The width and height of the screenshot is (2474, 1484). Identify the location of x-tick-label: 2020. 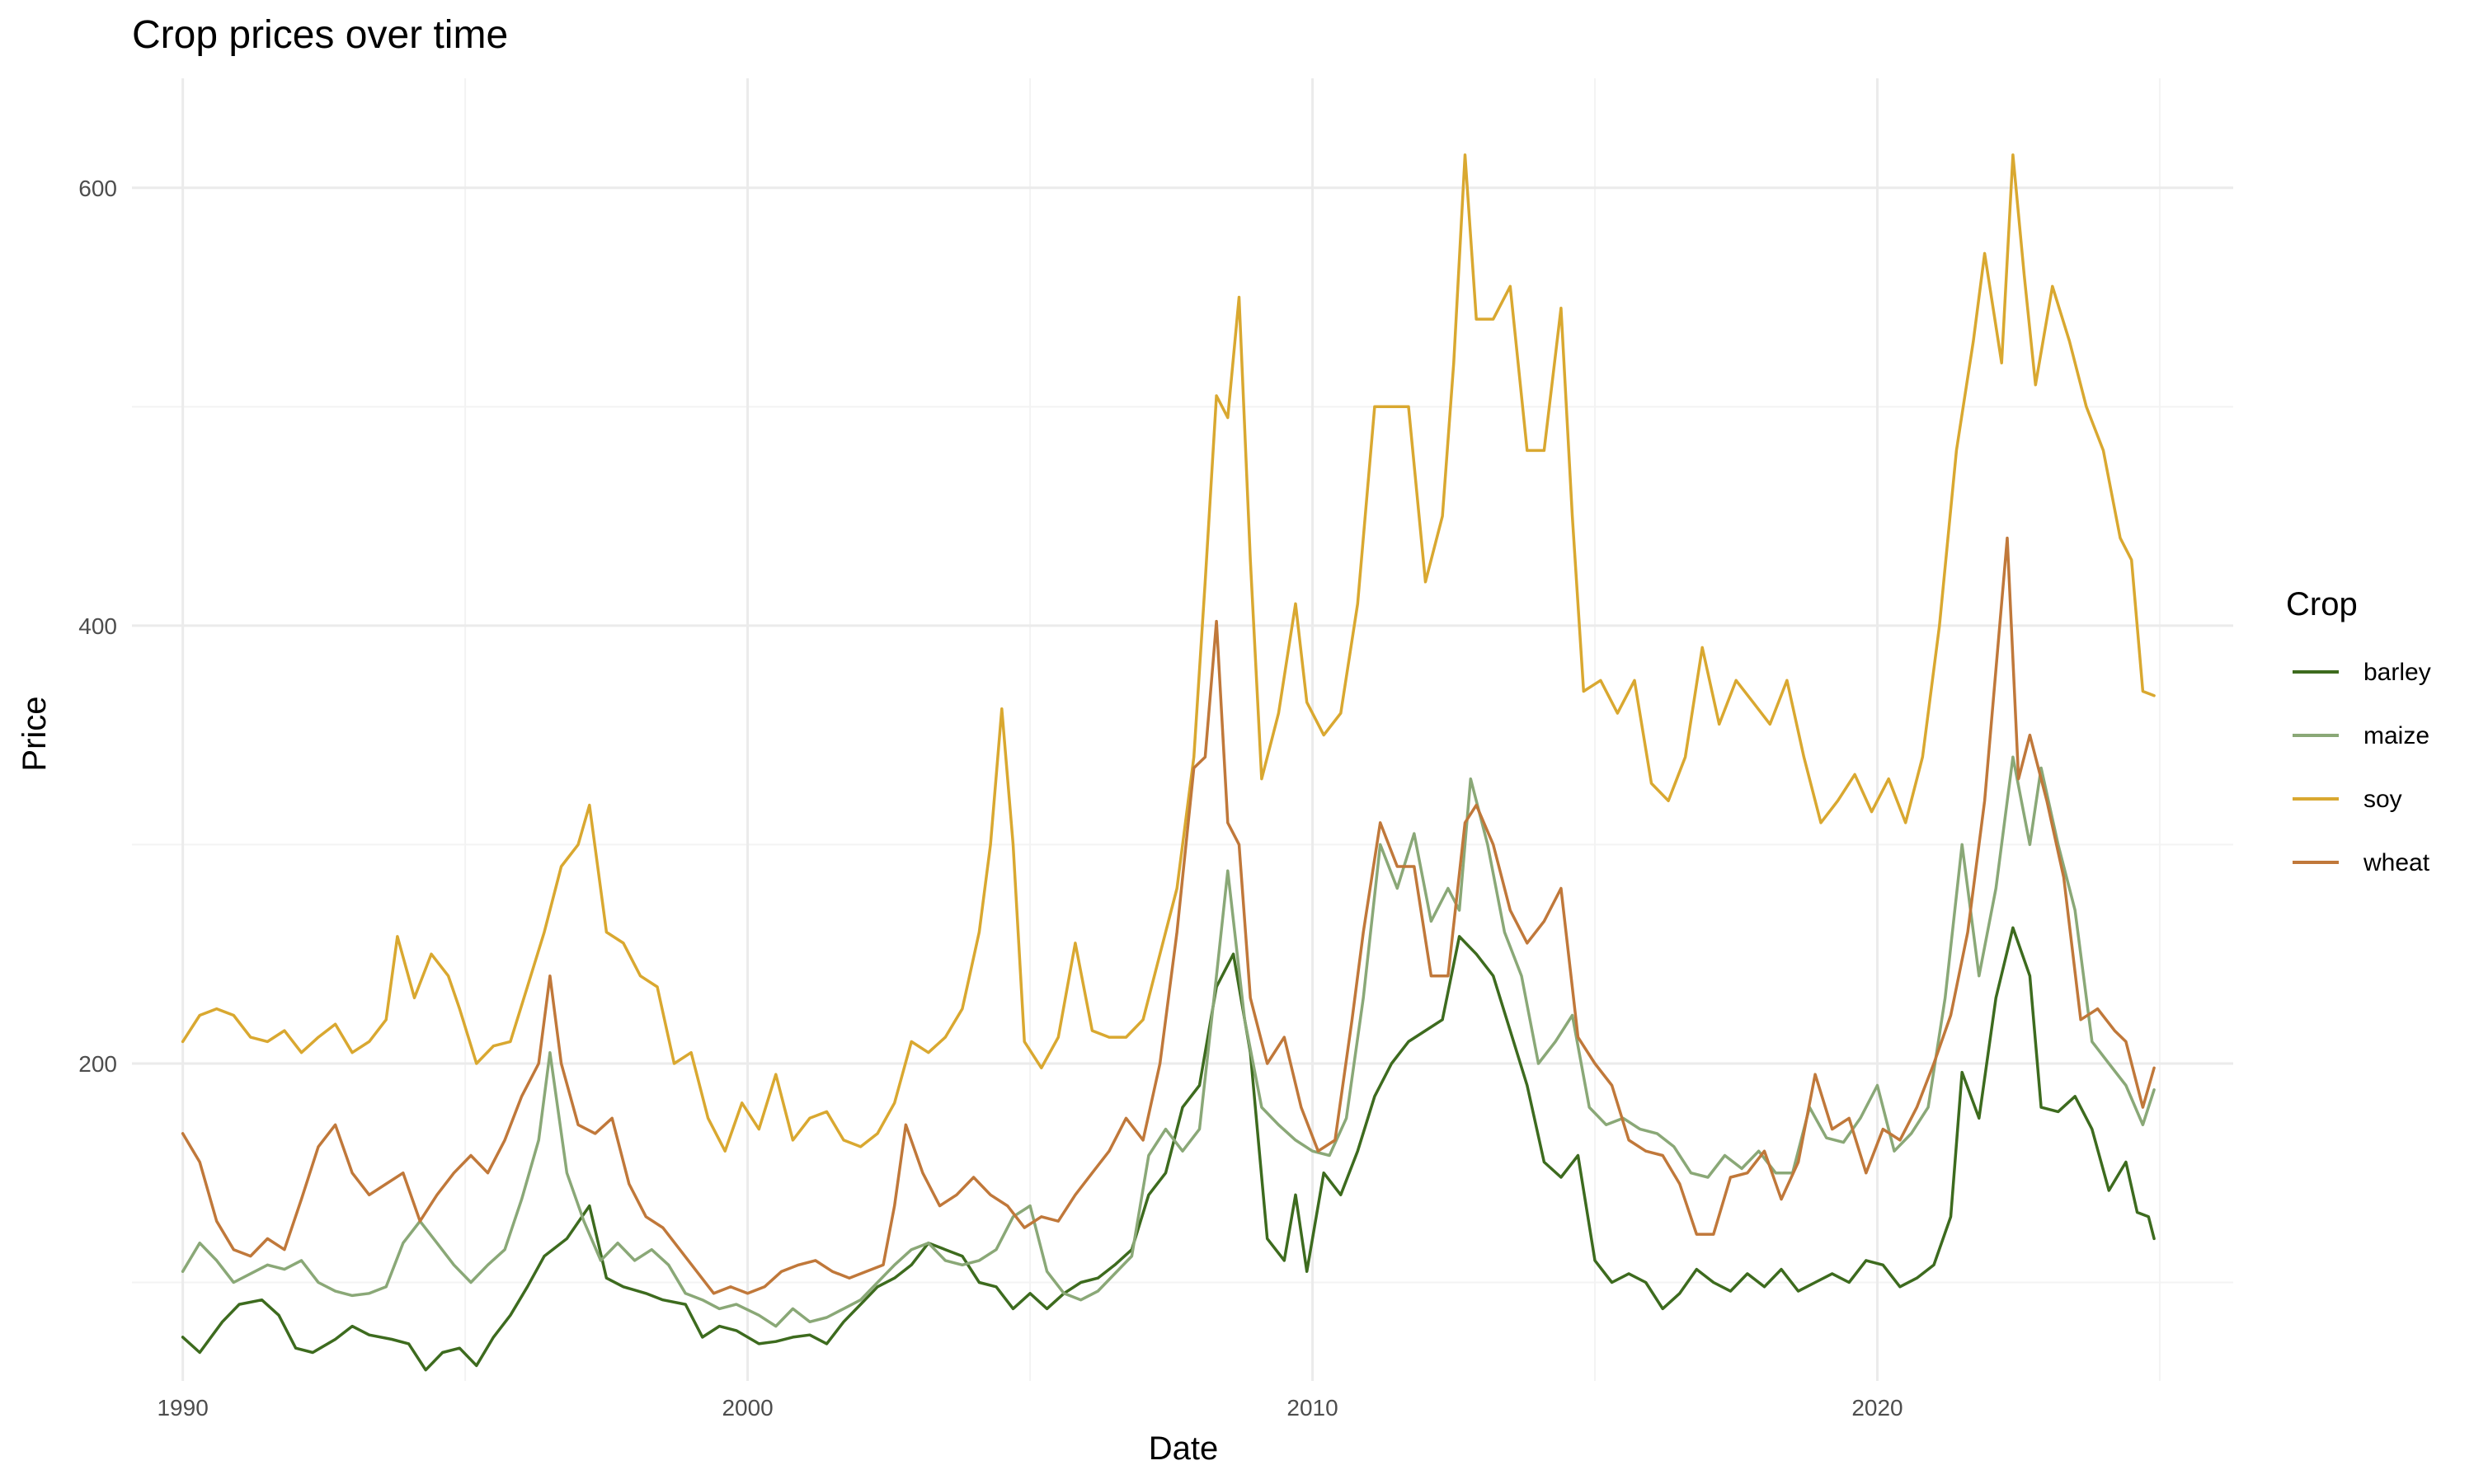
(1877, 1408).